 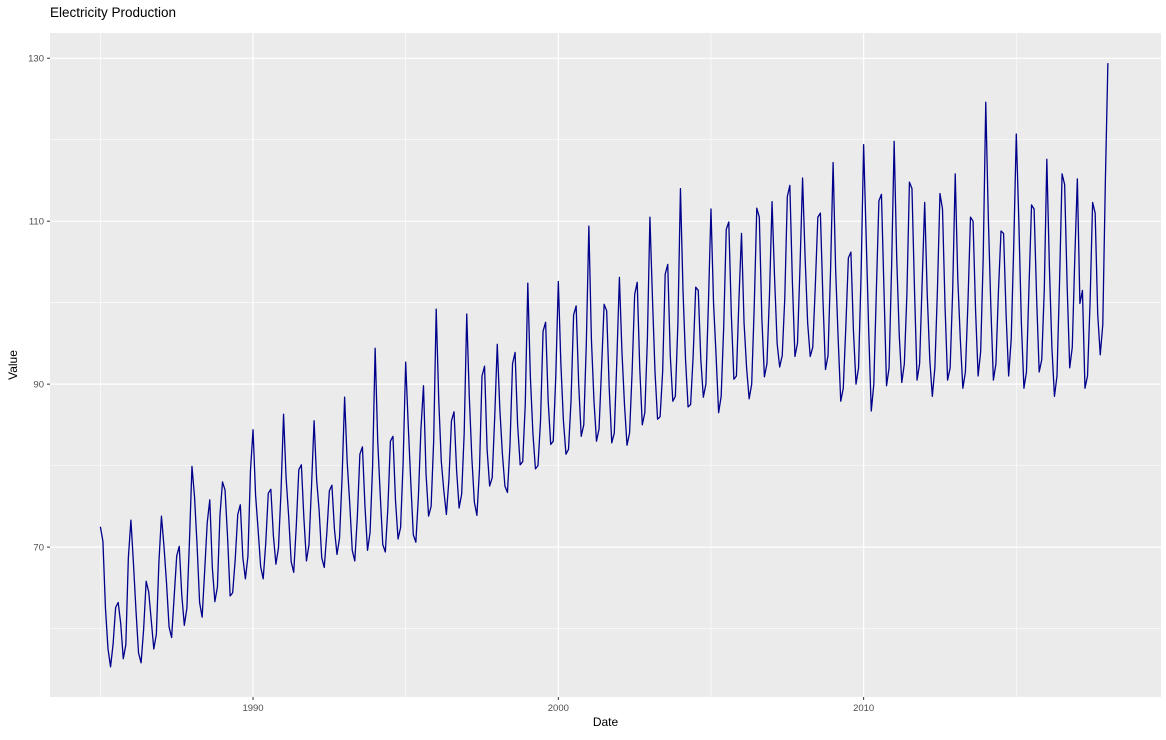 What do you see at coordinates (38, 384) in the screenshot?
I see `y-tick-label: 90` at bounding box center [38, 384].